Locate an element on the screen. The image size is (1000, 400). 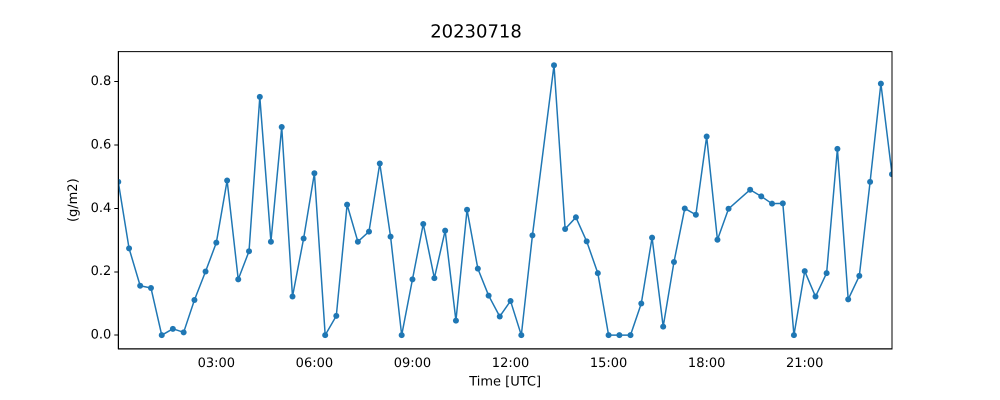
y-tick-label: 0.6 is located at coordinates (101, 144).